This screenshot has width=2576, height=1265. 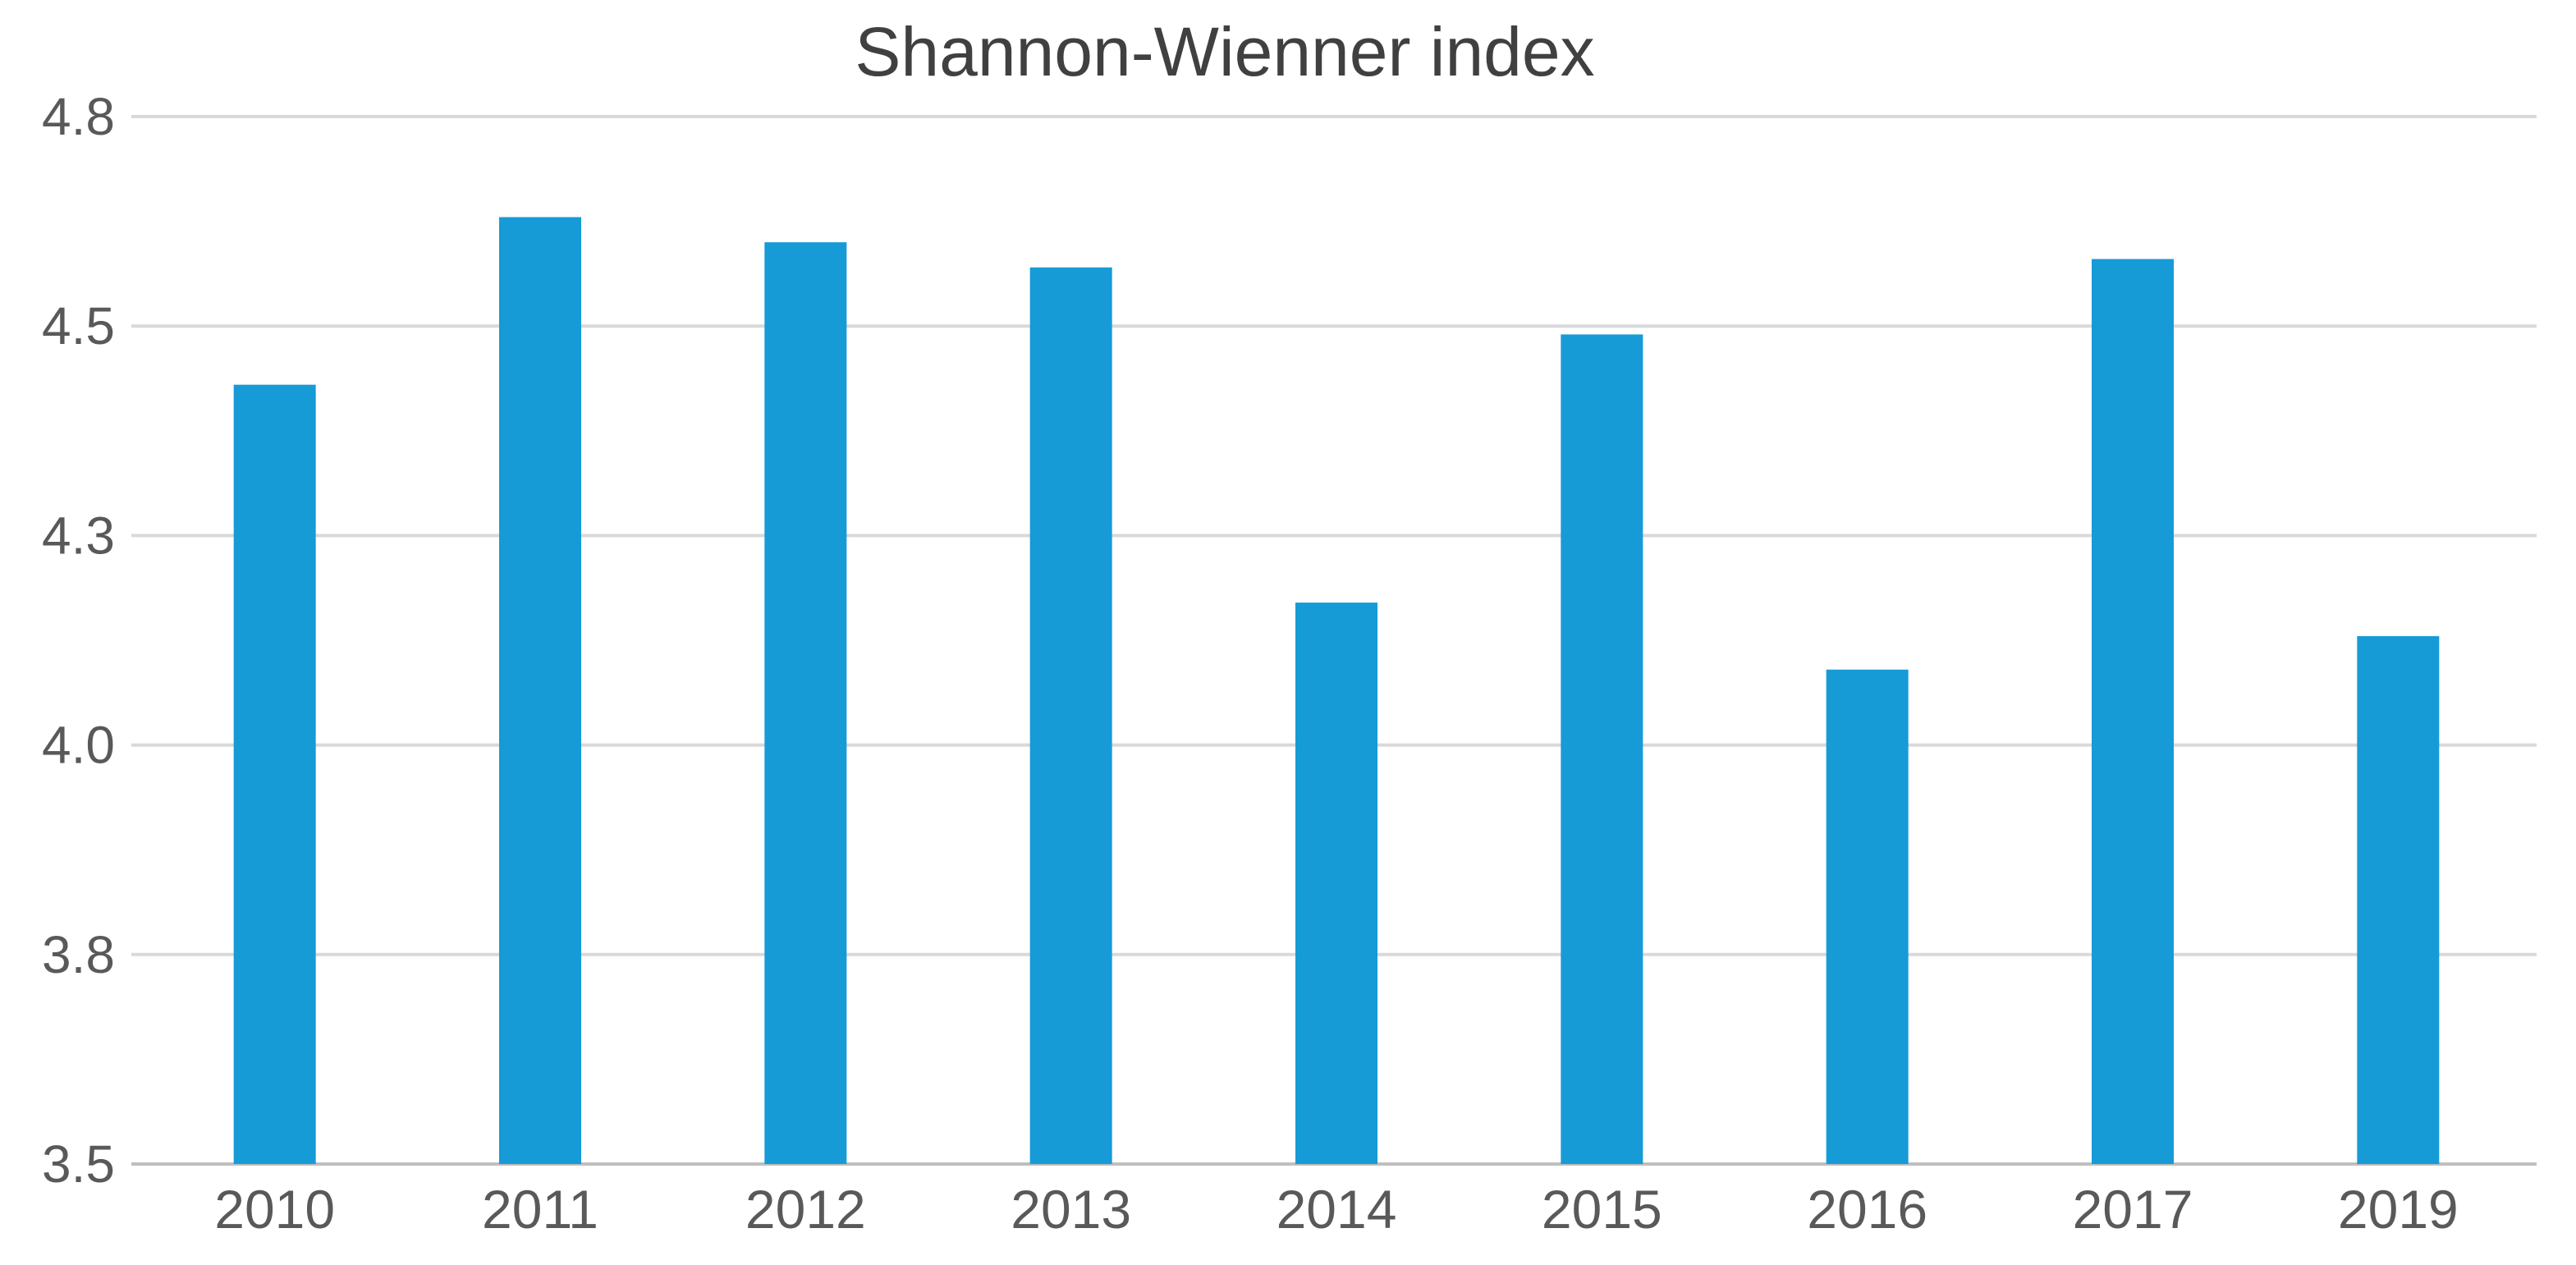 What do you see at coordinates (1336, 883) in the screenshot?
I see `bar-2014` at bounding box center [1336, 883].